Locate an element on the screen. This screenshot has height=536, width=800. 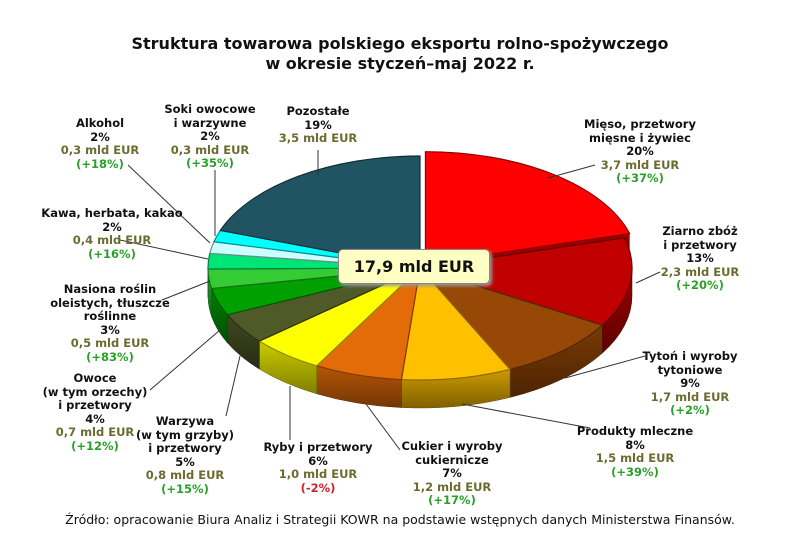
slice-name: (w tym orzechy) is located at coordinates (95, 391).